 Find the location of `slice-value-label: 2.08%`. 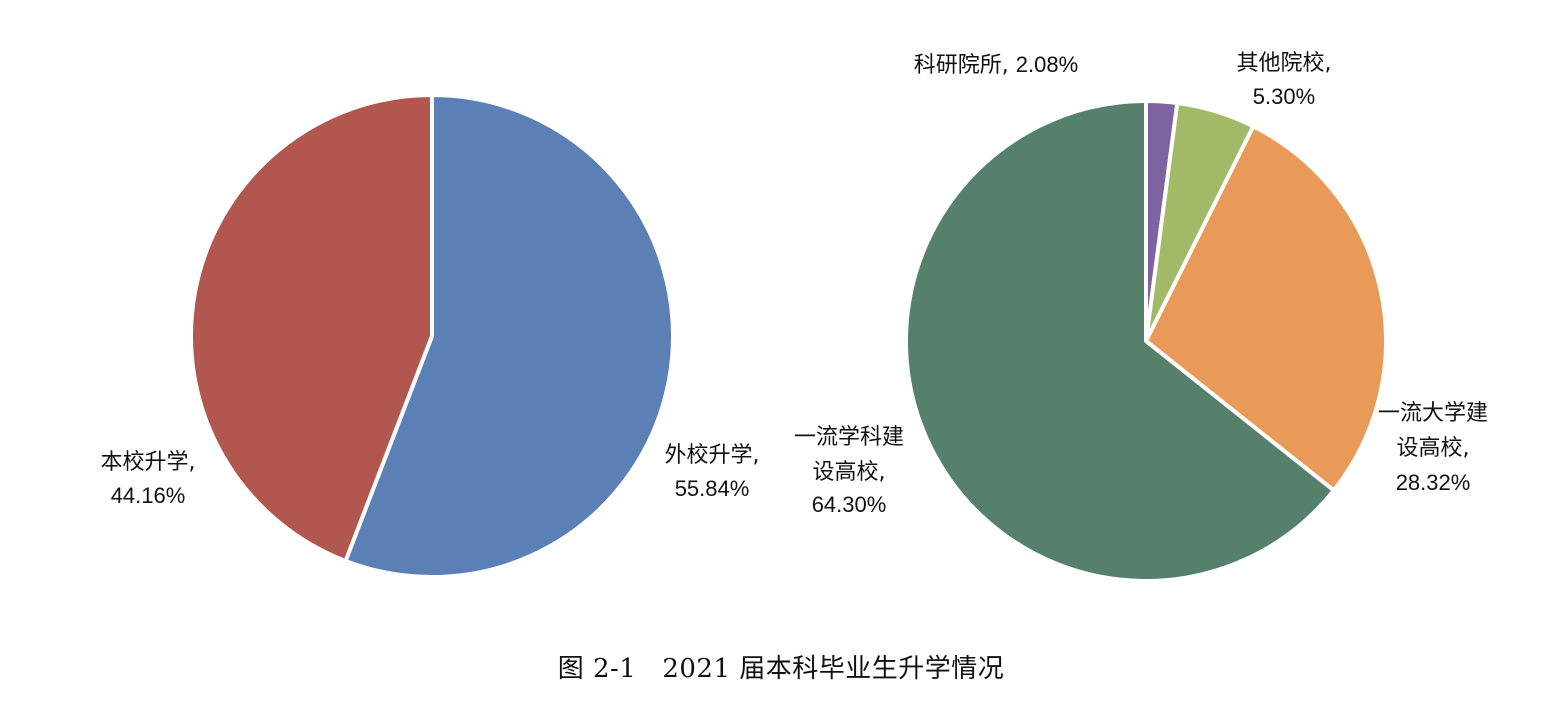

slice-value-label: 2.08% is located at coordinates (1047, 64).